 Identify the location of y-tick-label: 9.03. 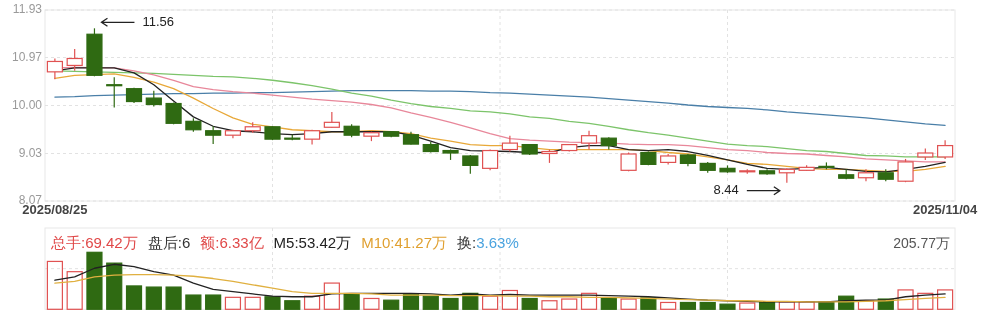
(30, 152).